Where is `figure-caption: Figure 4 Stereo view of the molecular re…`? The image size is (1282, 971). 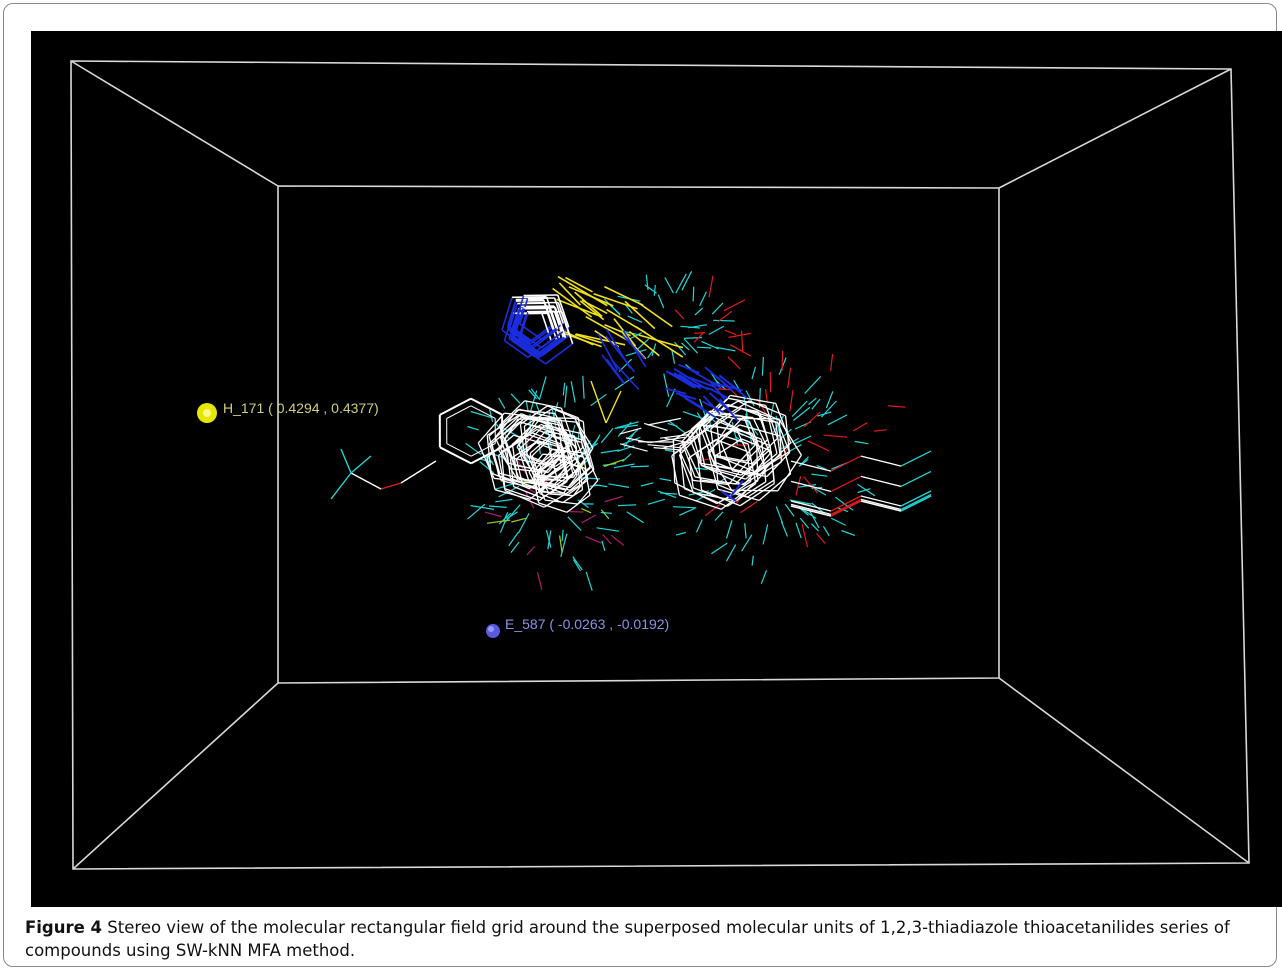 figure-caption: Figure 4 Stereo view of the molecular re… is located at coordinates (645, 939).